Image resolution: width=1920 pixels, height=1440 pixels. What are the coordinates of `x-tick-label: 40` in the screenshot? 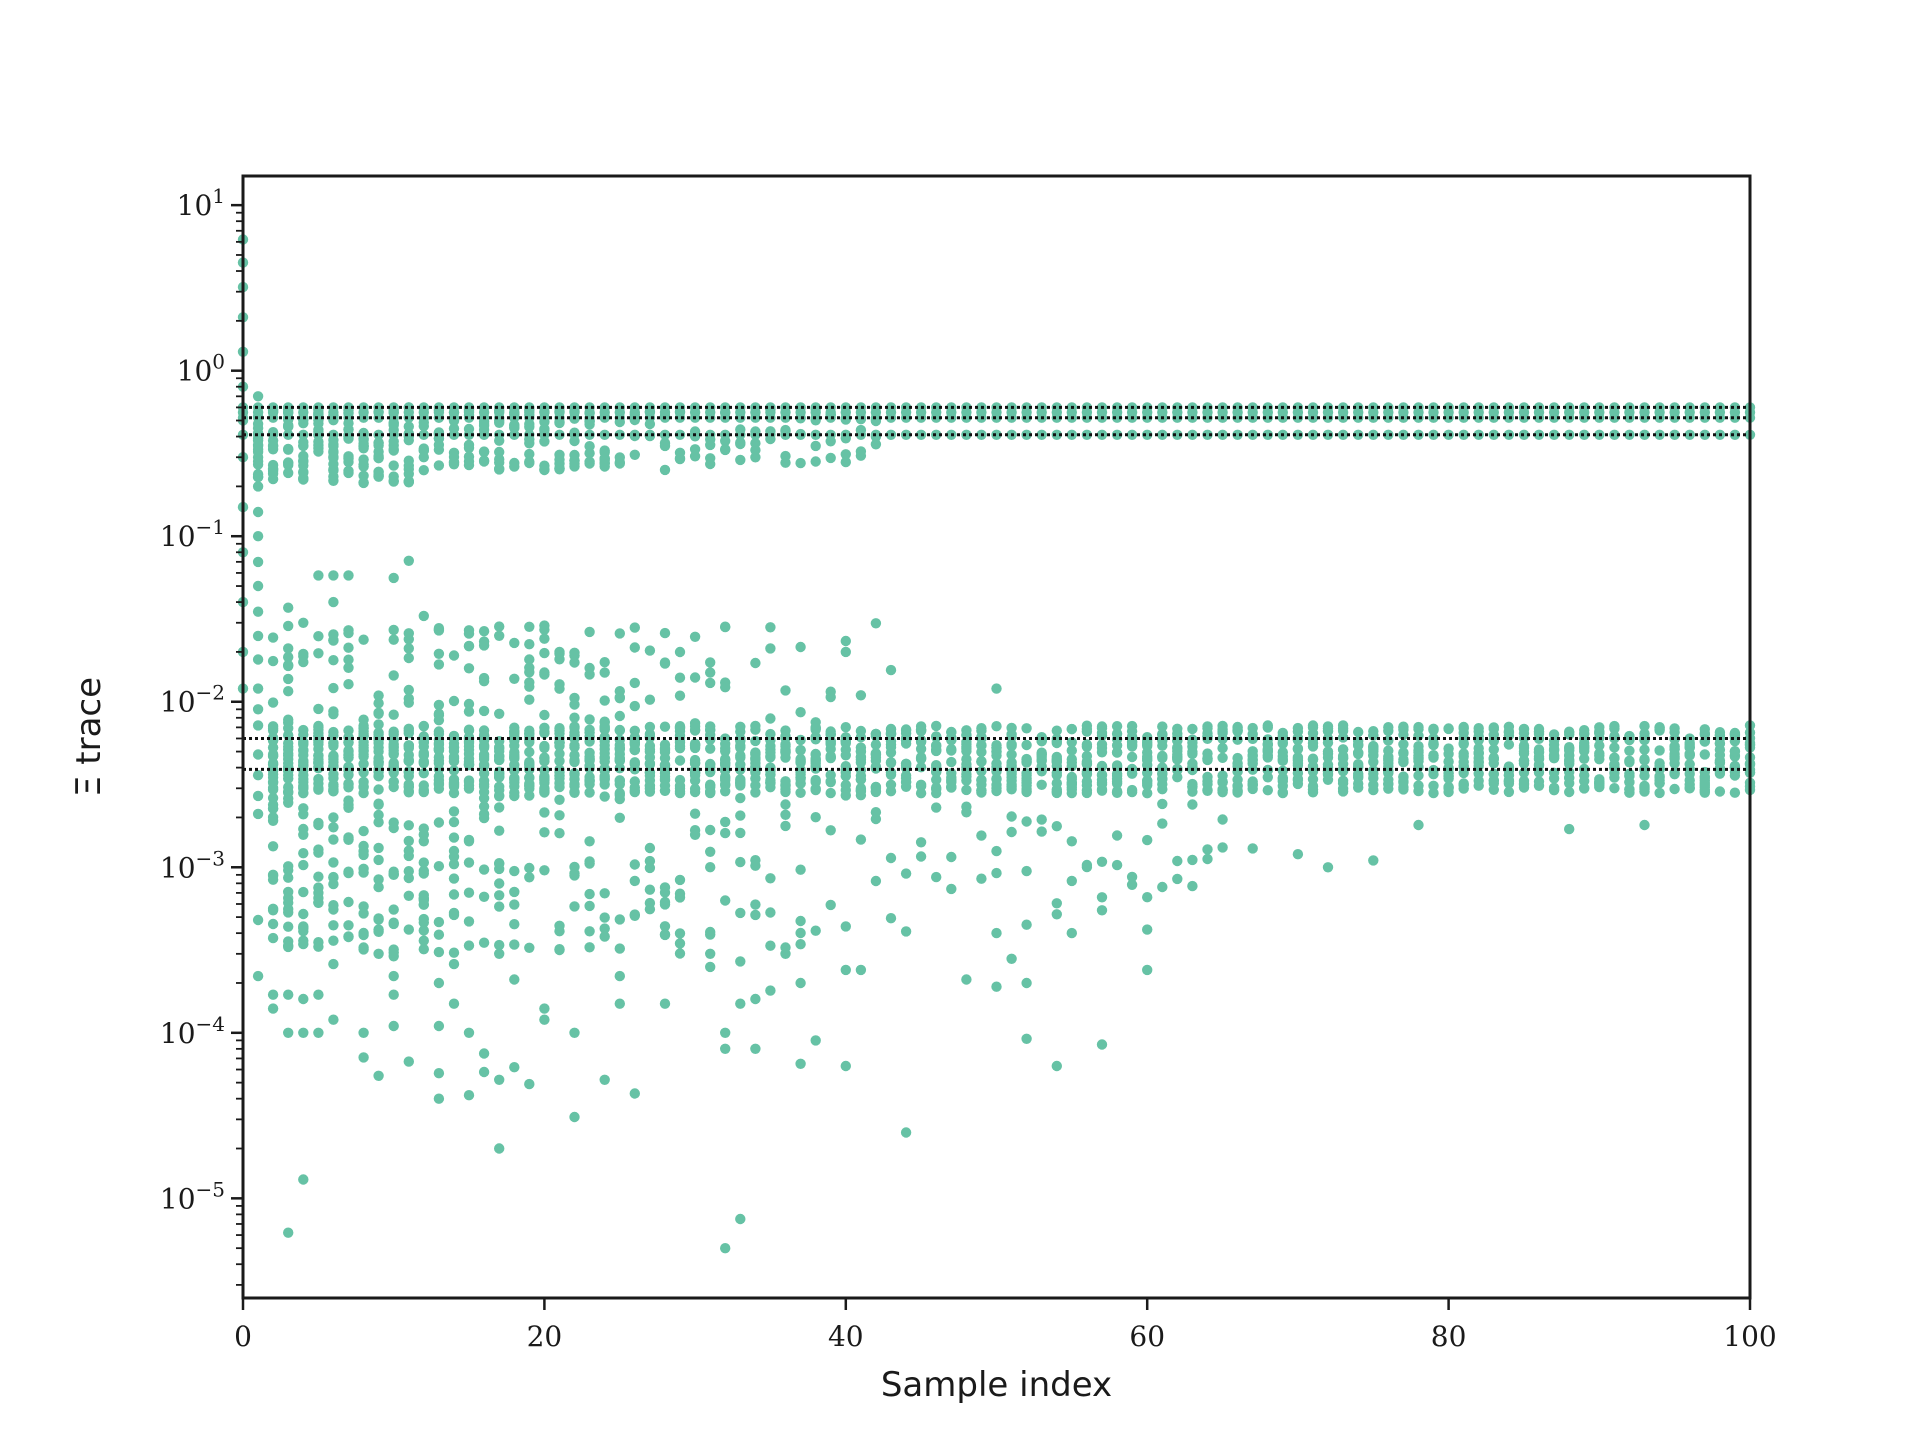 It's located at (846, 1336).